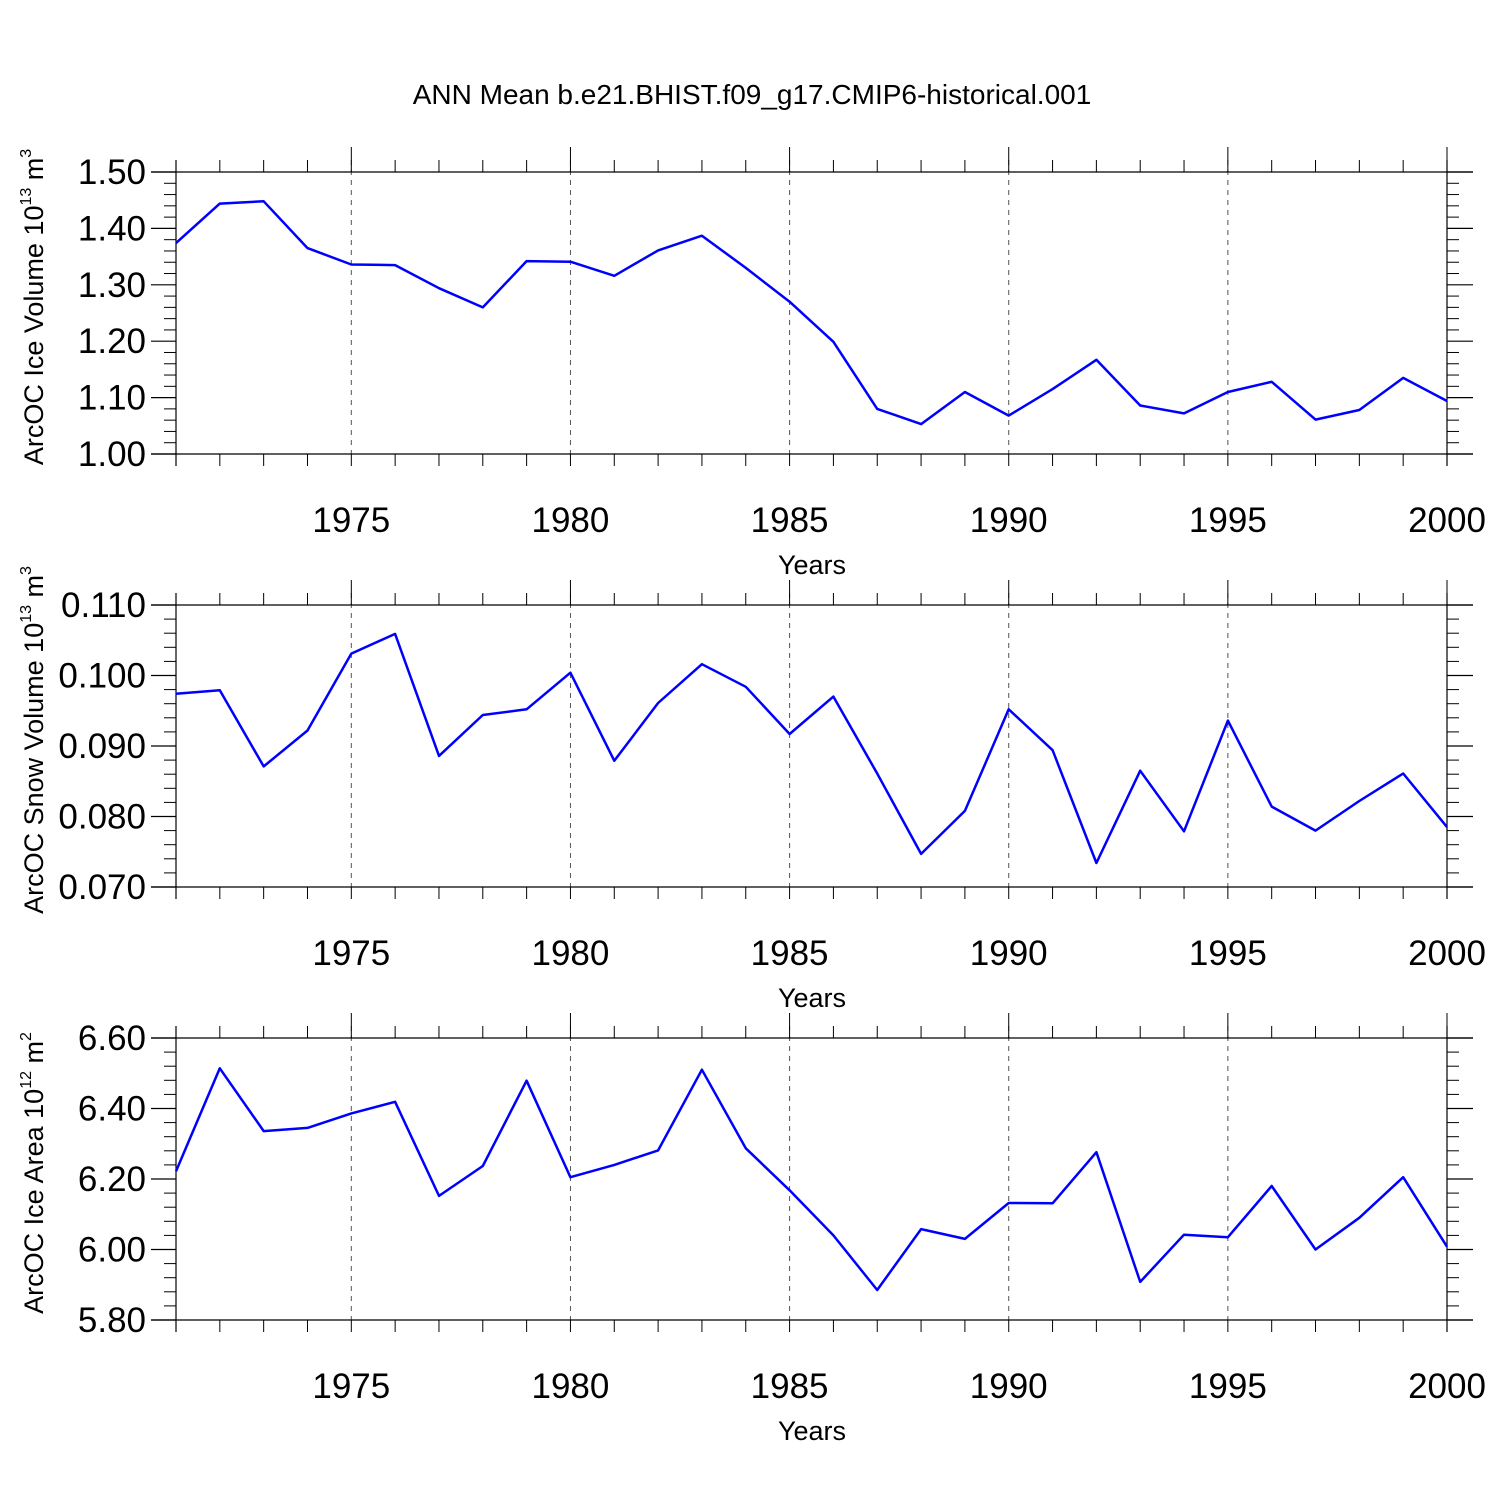 This screenshot has width=1500, height=1500. Describe the element at coordinates (102, 676) in the screenshot. I see `y-tick-label: 0.100` at that location.